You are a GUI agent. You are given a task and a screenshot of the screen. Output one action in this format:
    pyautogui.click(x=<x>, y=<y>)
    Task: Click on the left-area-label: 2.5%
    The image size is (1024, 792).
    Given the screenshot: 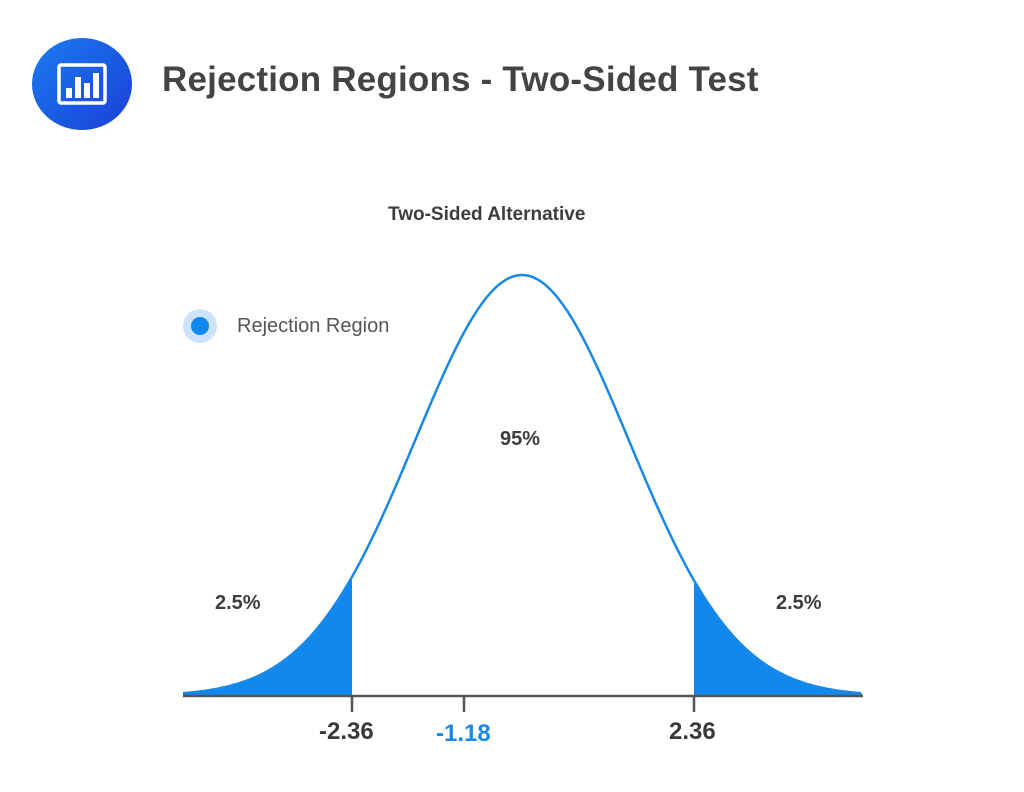 What is the action you would take?
    pyautogui.click(x=238, y=603)
    